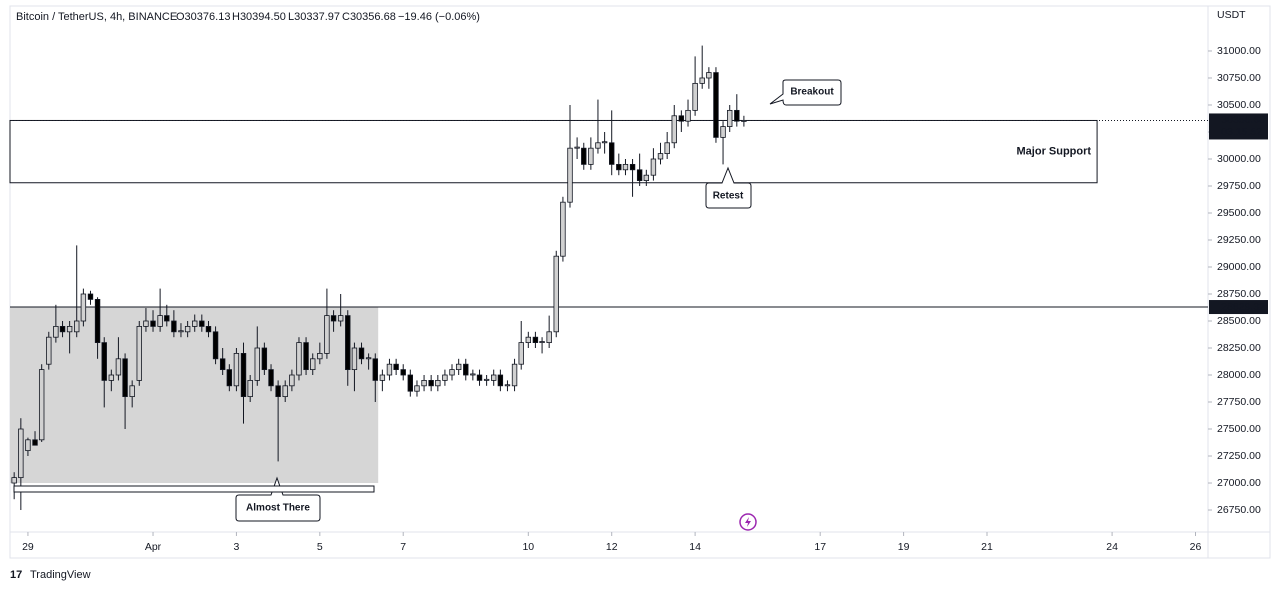  Describe the element at coordinates (1054, 152) in the screenshot. I see `zone-label: Major Support` at that location.